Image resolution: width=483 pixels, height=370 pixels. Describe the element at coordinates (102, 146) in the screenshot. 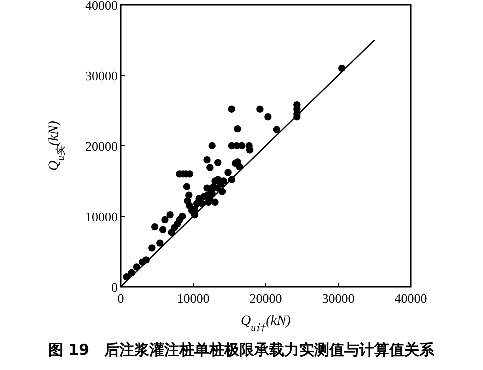

I see `y-tick-label: 20000` at that location.